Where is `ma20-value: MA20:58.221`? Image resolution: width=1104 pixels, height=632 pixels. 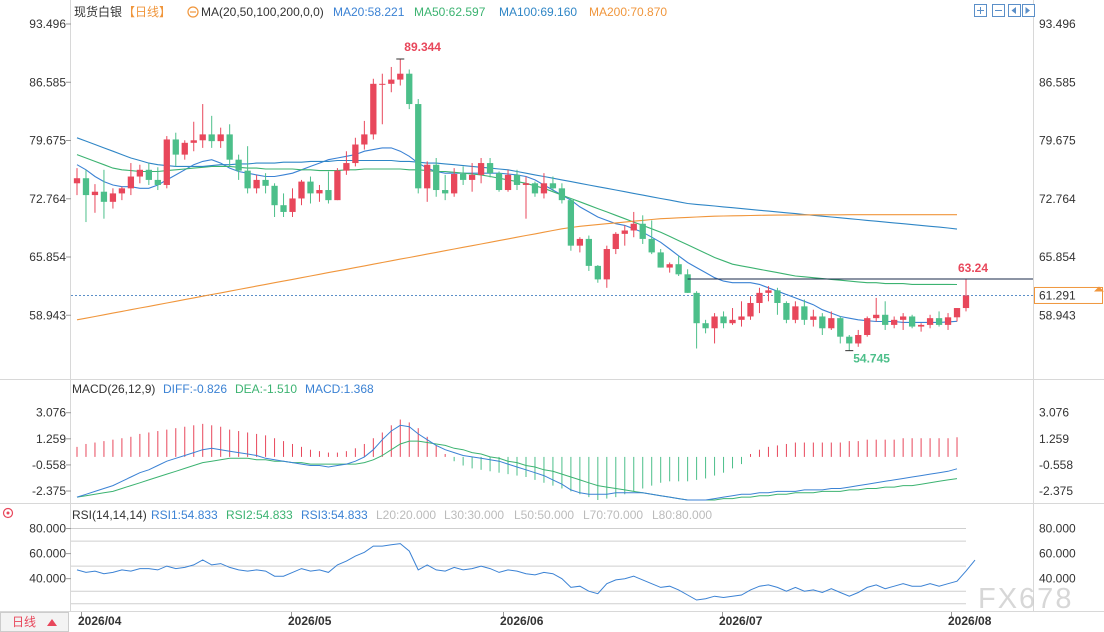
ma20-value: MA20:58.221 is located at coordinates (369, 12).